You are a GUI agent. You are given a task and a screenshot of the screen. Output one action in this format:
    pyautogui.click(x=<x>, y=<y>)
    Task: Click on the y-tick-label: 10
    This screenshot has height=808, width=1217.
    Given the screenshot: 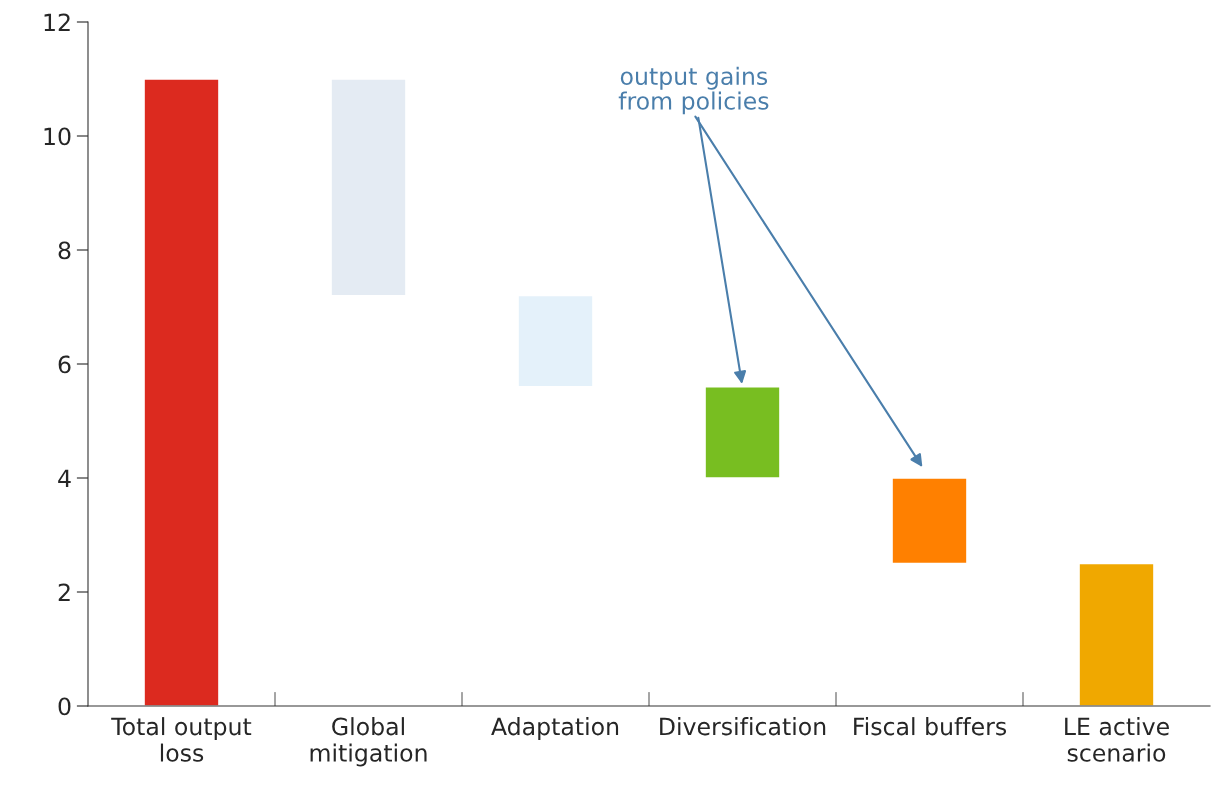 What is the action you would take?
    pyautogui.click(x=57, y=136)
    